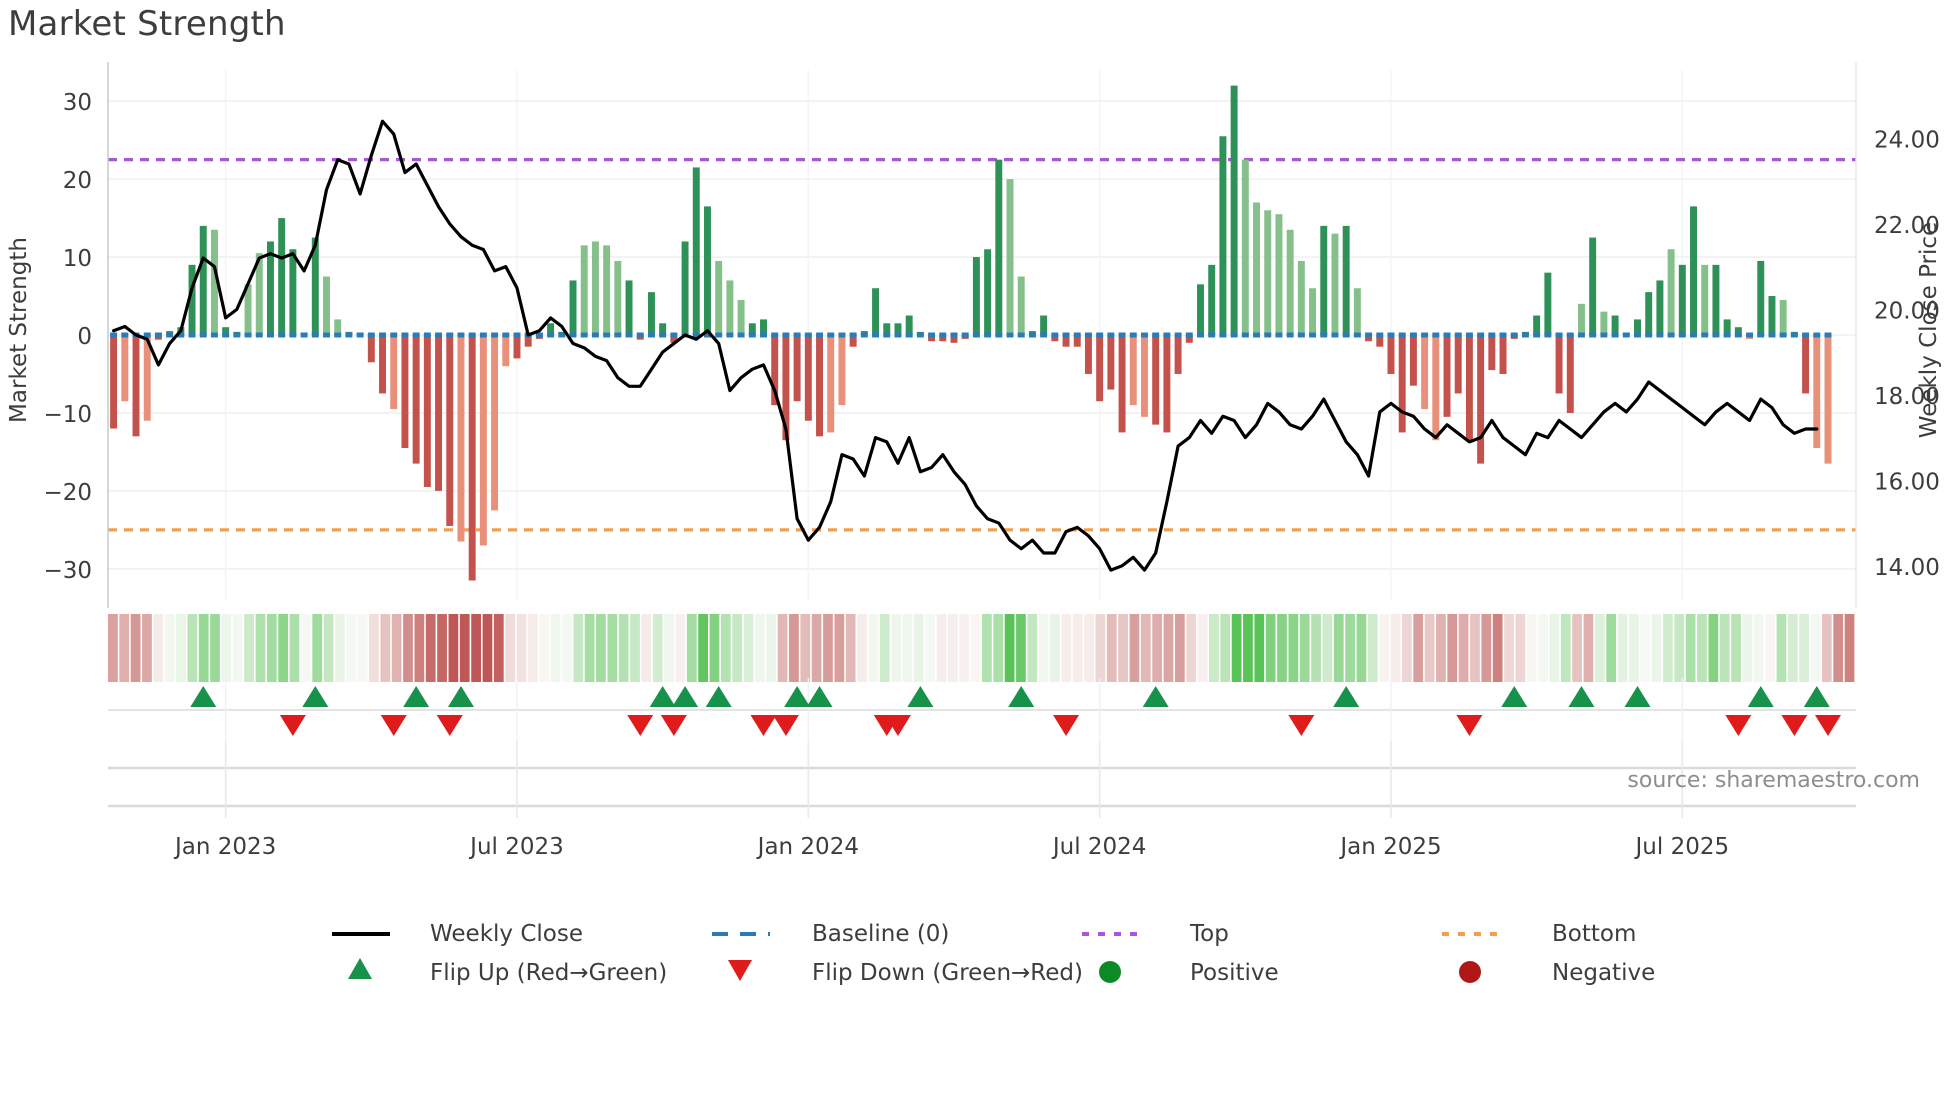  Describe the element at coordinates (1594, 934) in the screenshot. I see `legend-label: Bottom` at that location.